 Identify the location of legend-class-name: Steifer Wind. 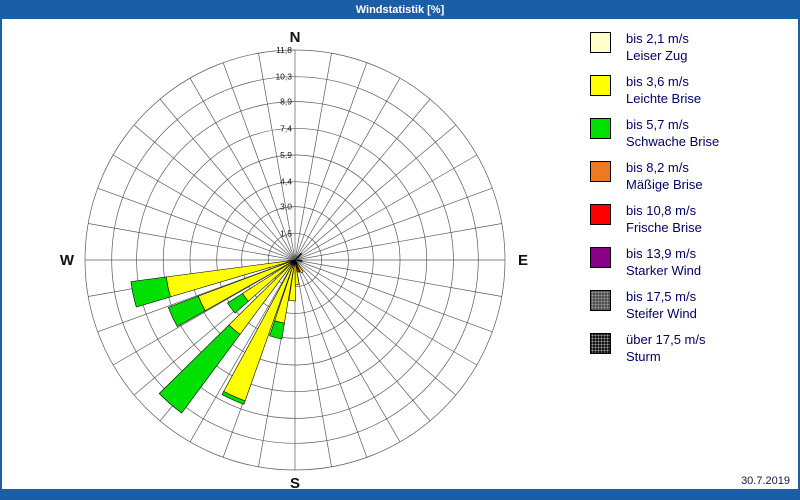
(661, 313).